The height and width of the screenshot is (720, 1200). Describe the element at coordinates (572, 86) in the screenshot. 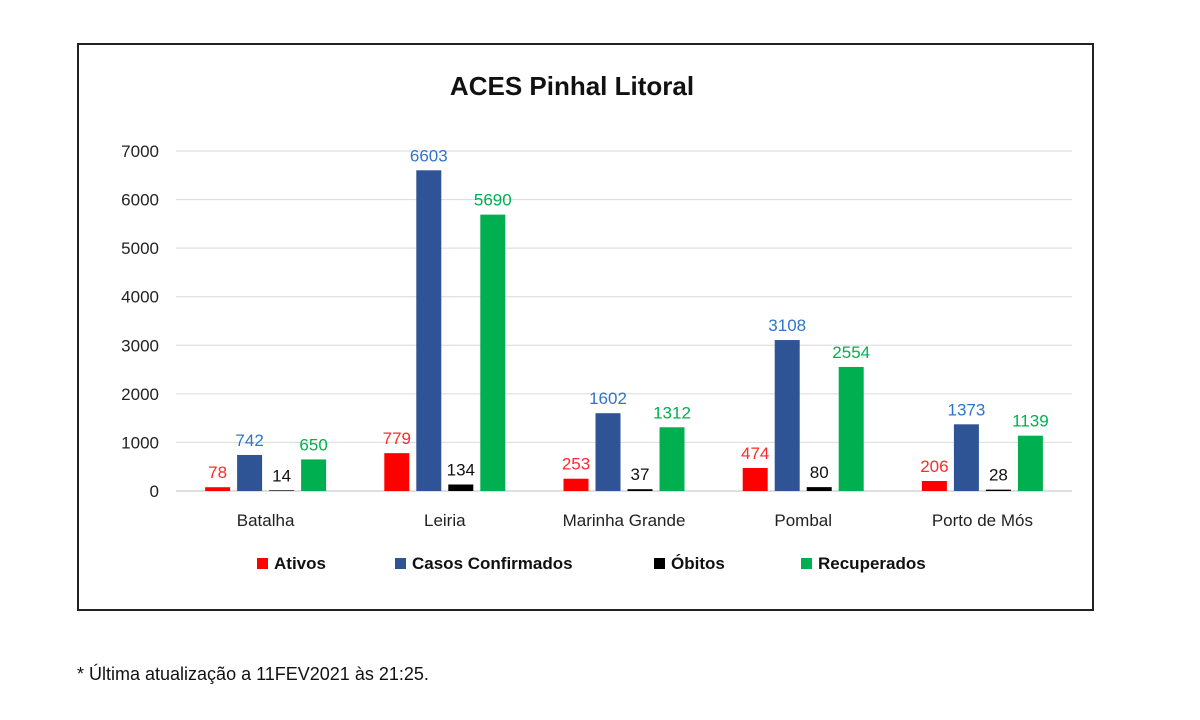

I see `chart-title: ACES Pinhal Litoral` at that location.